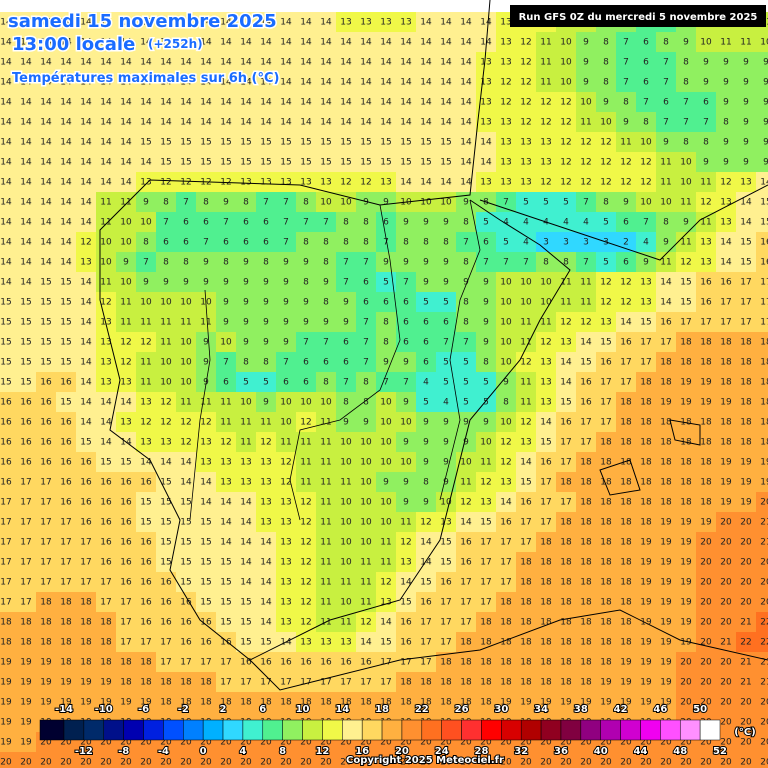  Describe the element at coordinates (501, 709) in the screenshot. I see `colorbar-label: 30` at that location.